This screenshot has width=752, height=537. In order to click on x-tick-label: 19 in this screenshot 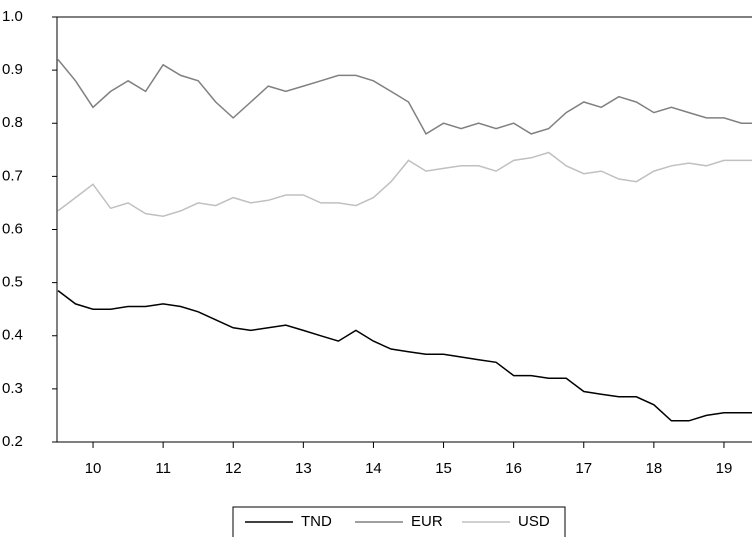, I will do `click(724, 468)`.